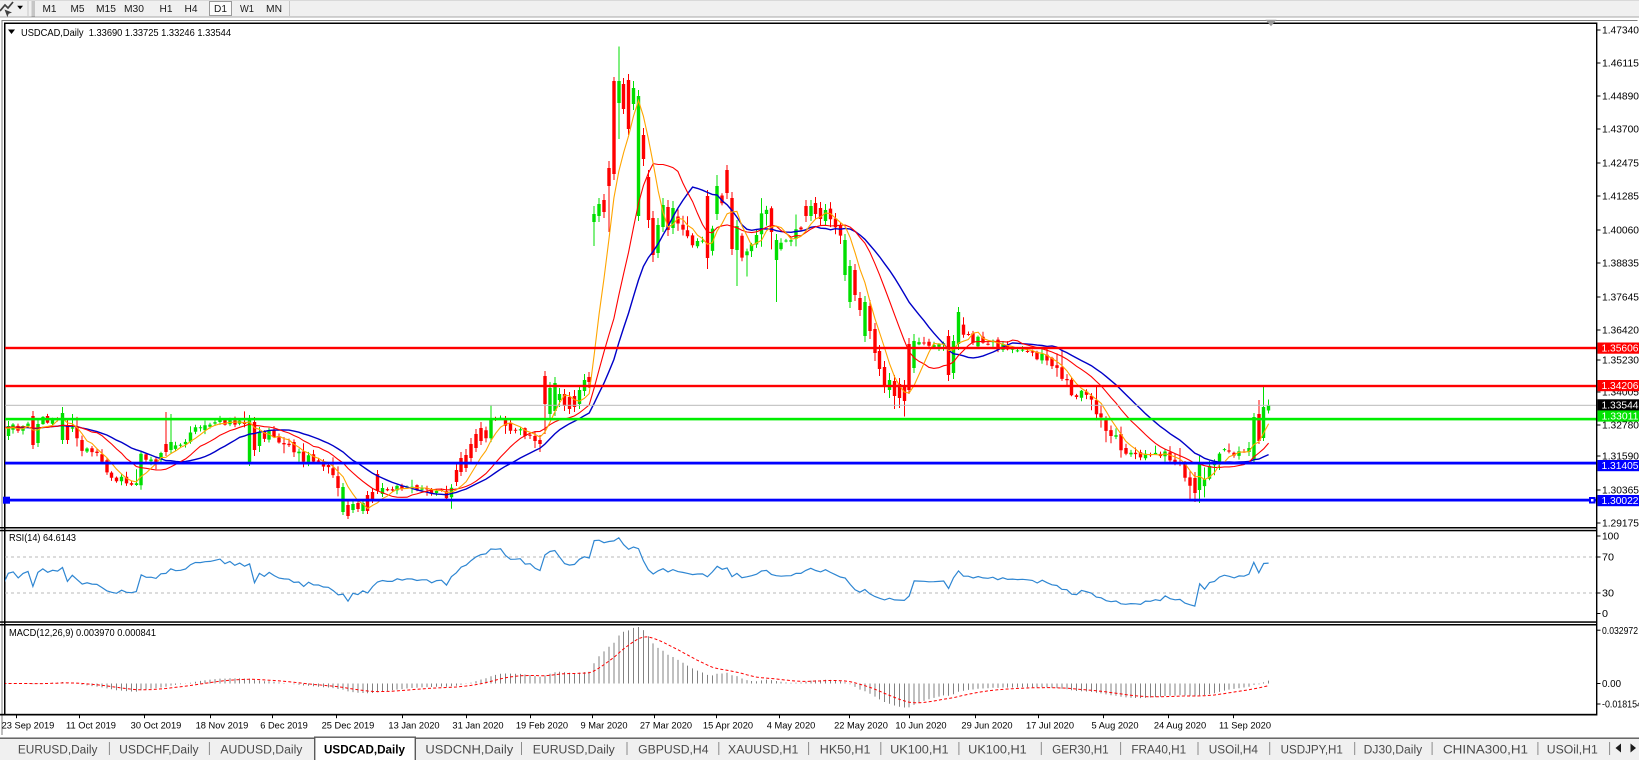 The image size is (1639, 760). Describe the element at coordinates (1610, 537) in the screenshot. I see `svg-text: 100` at that location.